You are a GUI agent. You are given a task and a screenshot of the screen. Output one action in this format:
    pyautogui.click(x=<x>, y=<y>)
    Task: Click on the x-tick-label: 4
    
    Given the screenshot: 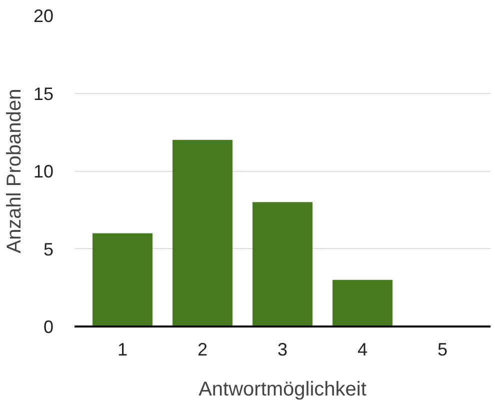 What is the action you would take?
    pyautogui.click(x=362, y=350)
    